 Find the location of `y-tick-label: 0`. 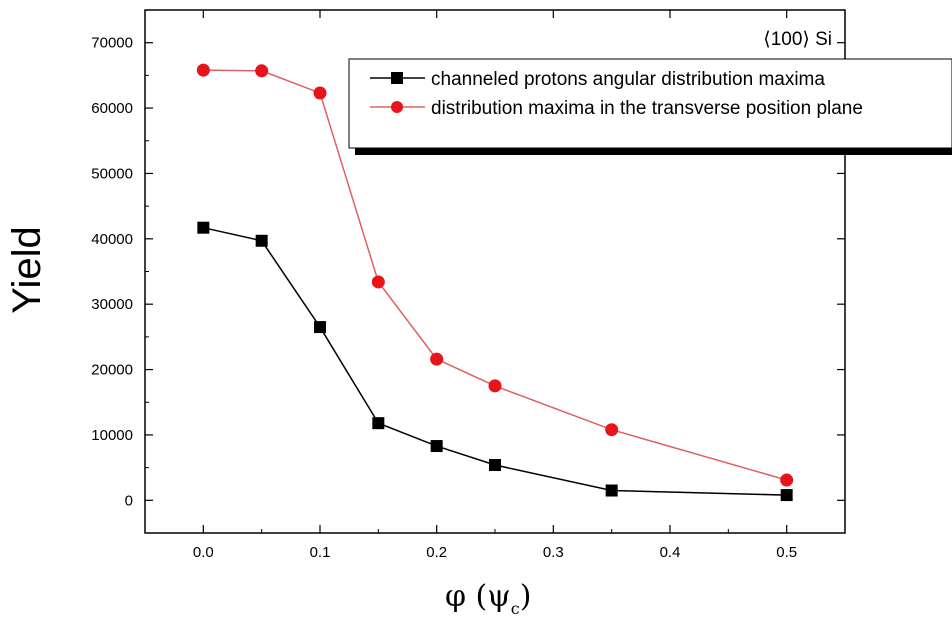

y-tick-label: 0 is located at coordinates (129, 500).